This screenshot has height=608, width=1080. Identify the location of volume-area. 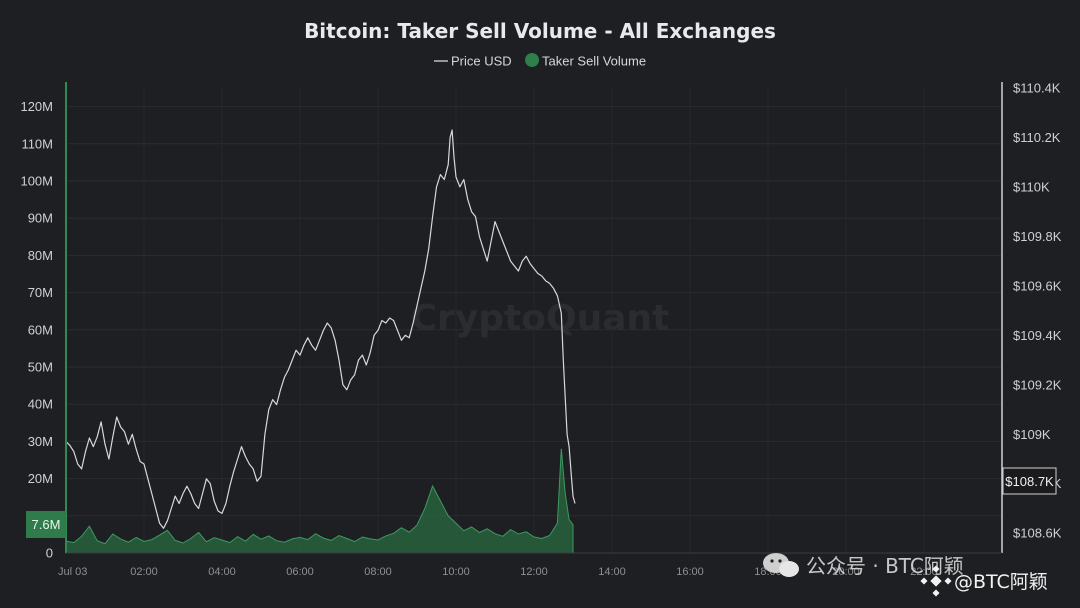
(319, 501).